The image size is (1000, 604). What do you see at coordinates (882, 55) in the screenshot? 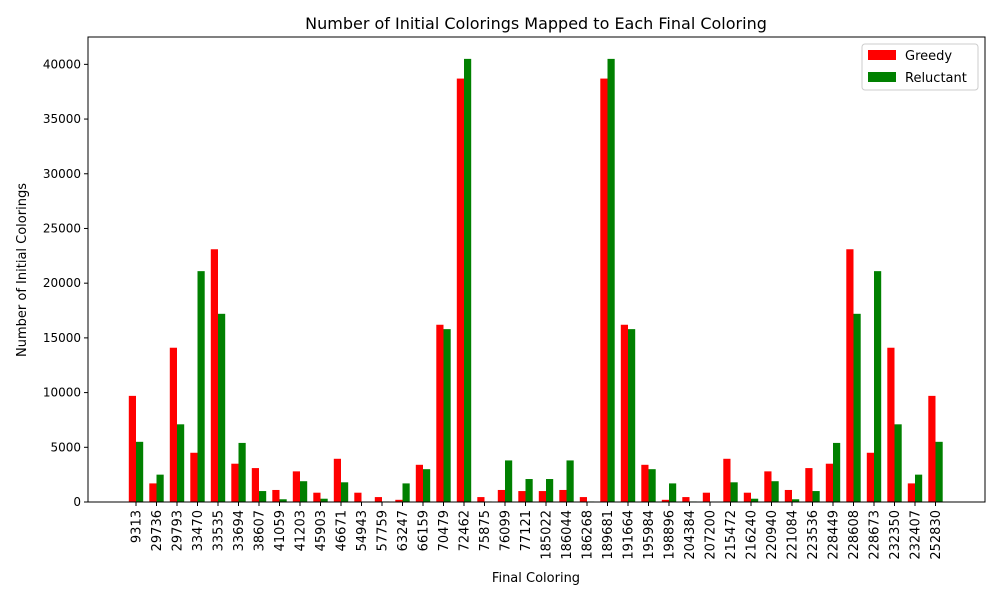
I see `legend-swatch-greedy` at bounding box center [882, 55].